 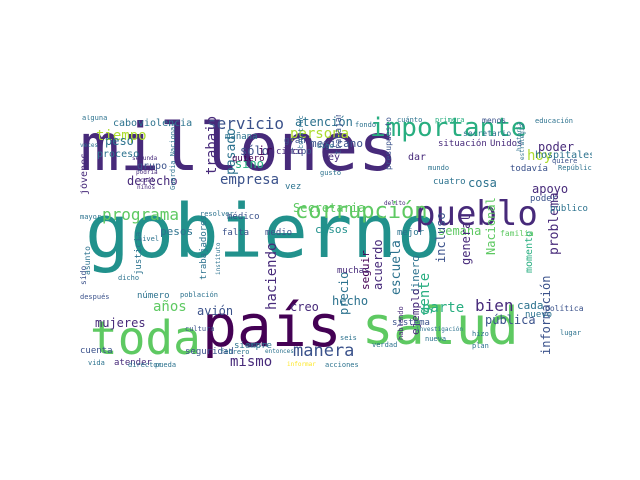 I want to click on cloud-word: escuela, so click(x=396, y=267).